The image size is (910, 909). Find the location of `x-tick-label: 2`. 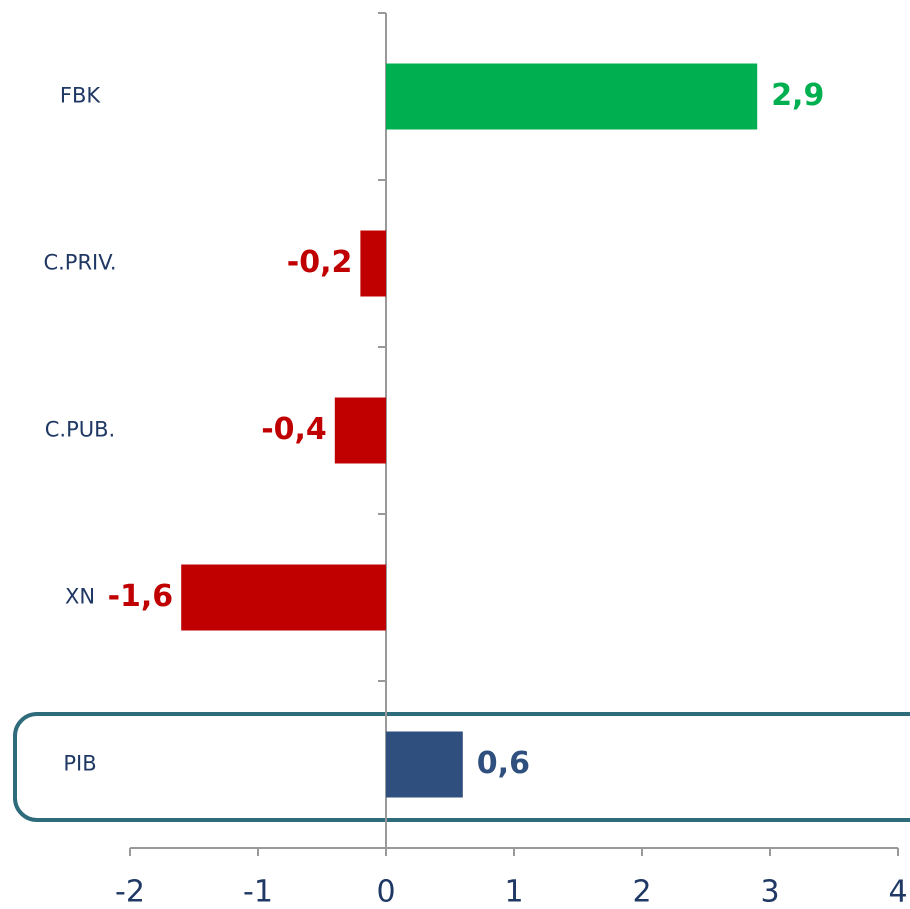

x-tick-label: 2 is located at coordinates (641, 892).